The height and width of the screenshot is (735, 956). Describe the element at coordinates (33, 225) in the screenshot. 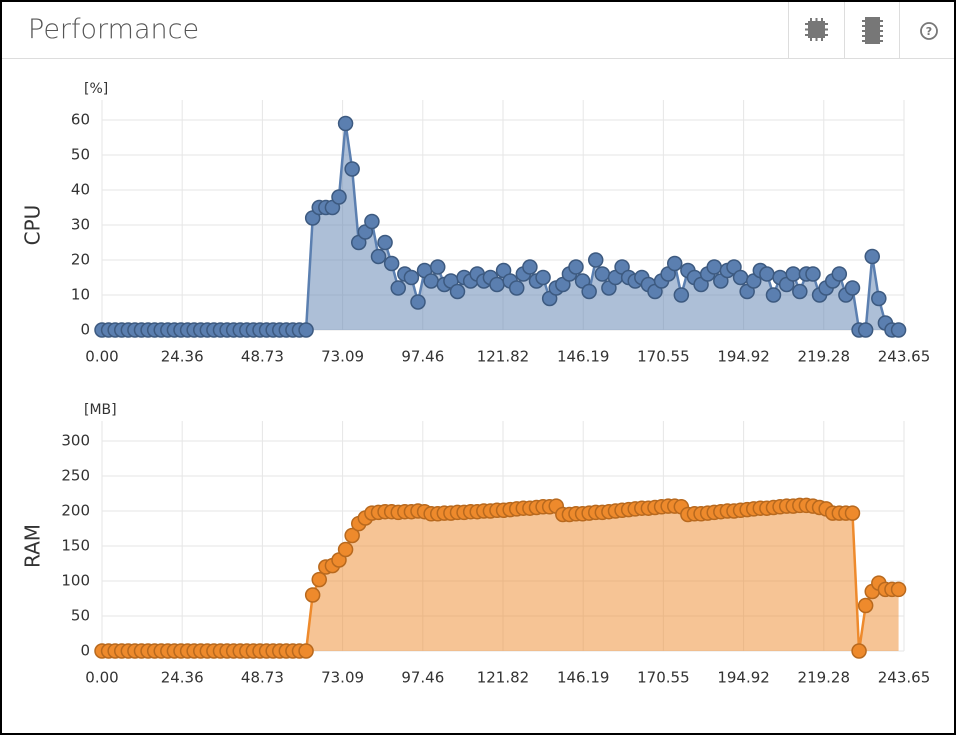

I see `y-axis-label: CPU` at that location.